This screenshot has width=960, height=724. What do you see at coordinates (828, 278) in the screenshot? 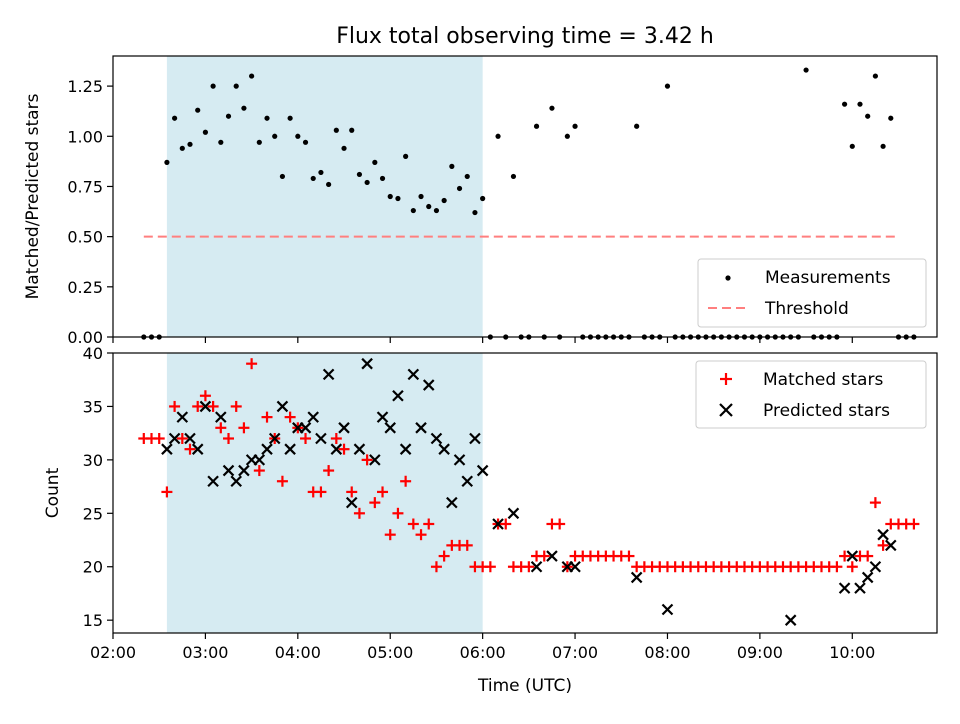
I see `legend-measurements-label: Measurements` at bounding box center [828, 278].